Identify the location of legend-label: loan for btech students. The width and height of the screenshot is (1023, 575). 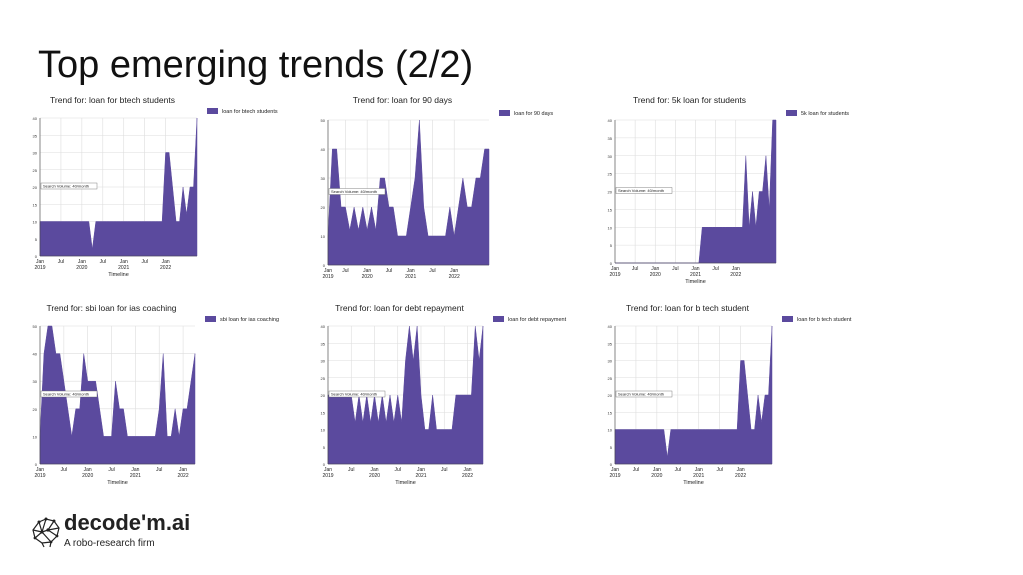
(250, 112).